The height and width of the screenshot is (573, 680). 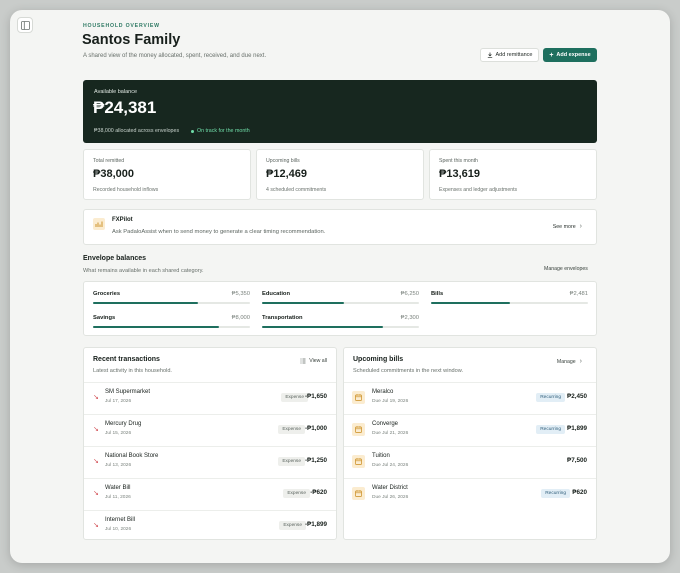 I want to click on balance-status-label: On track for the month, so click(x=223, y=131).